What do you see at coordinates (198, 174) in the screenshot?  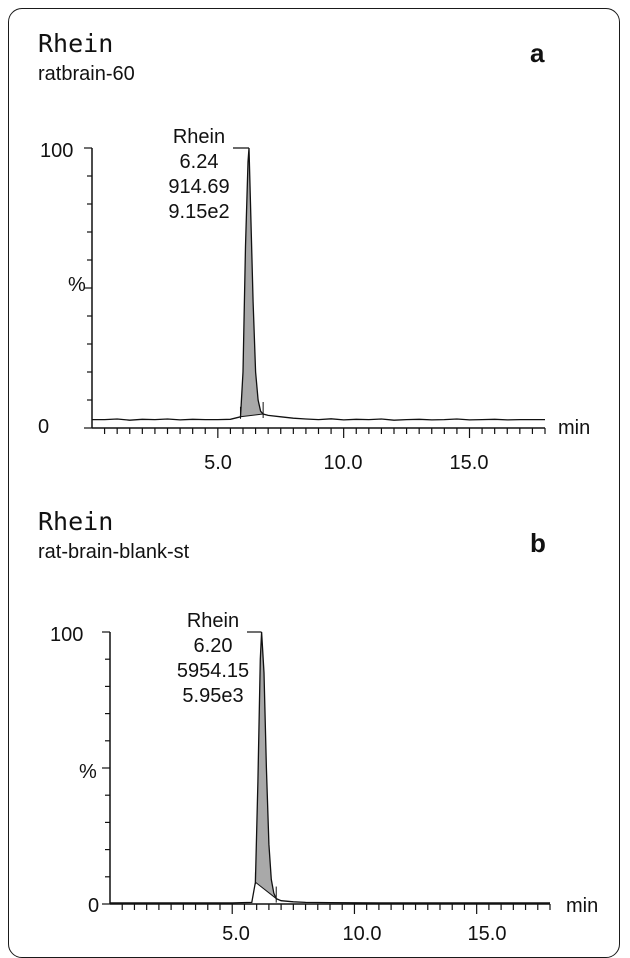 I see `peak-annotation: Rhein 6.24 914.69 9.15e2` at bounding box center [198, 174].